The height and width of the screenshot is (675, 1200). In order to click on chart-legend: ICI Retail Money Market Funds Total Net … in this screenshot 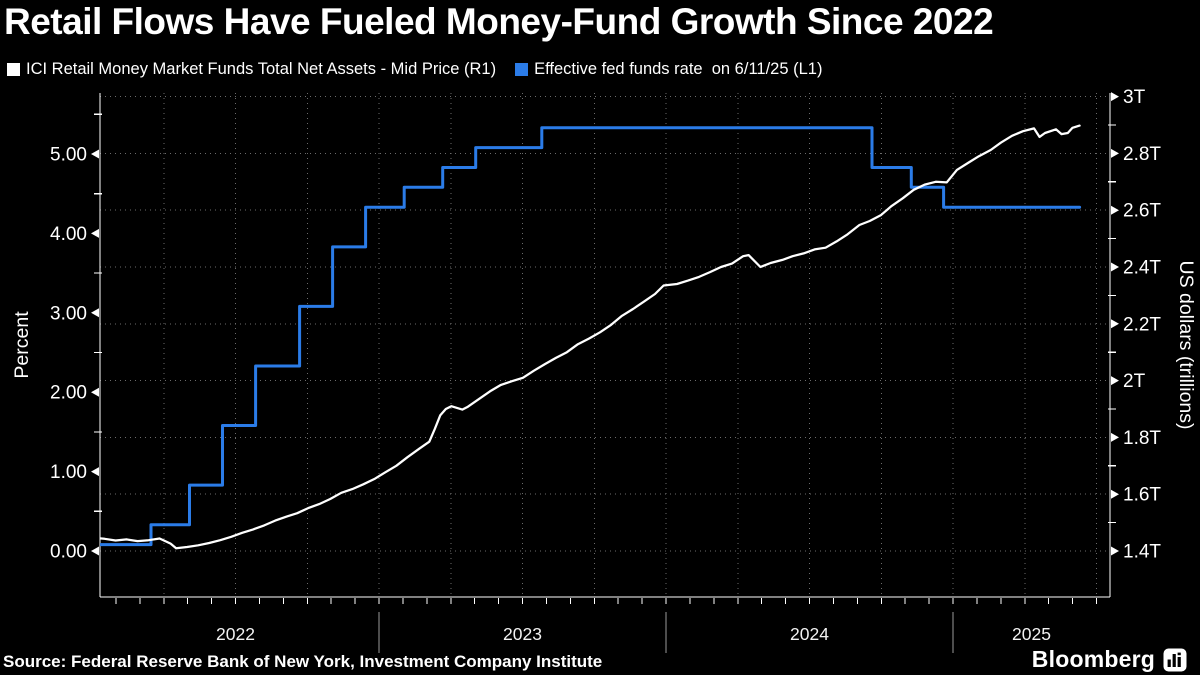, I will do `click(414, 69)`.